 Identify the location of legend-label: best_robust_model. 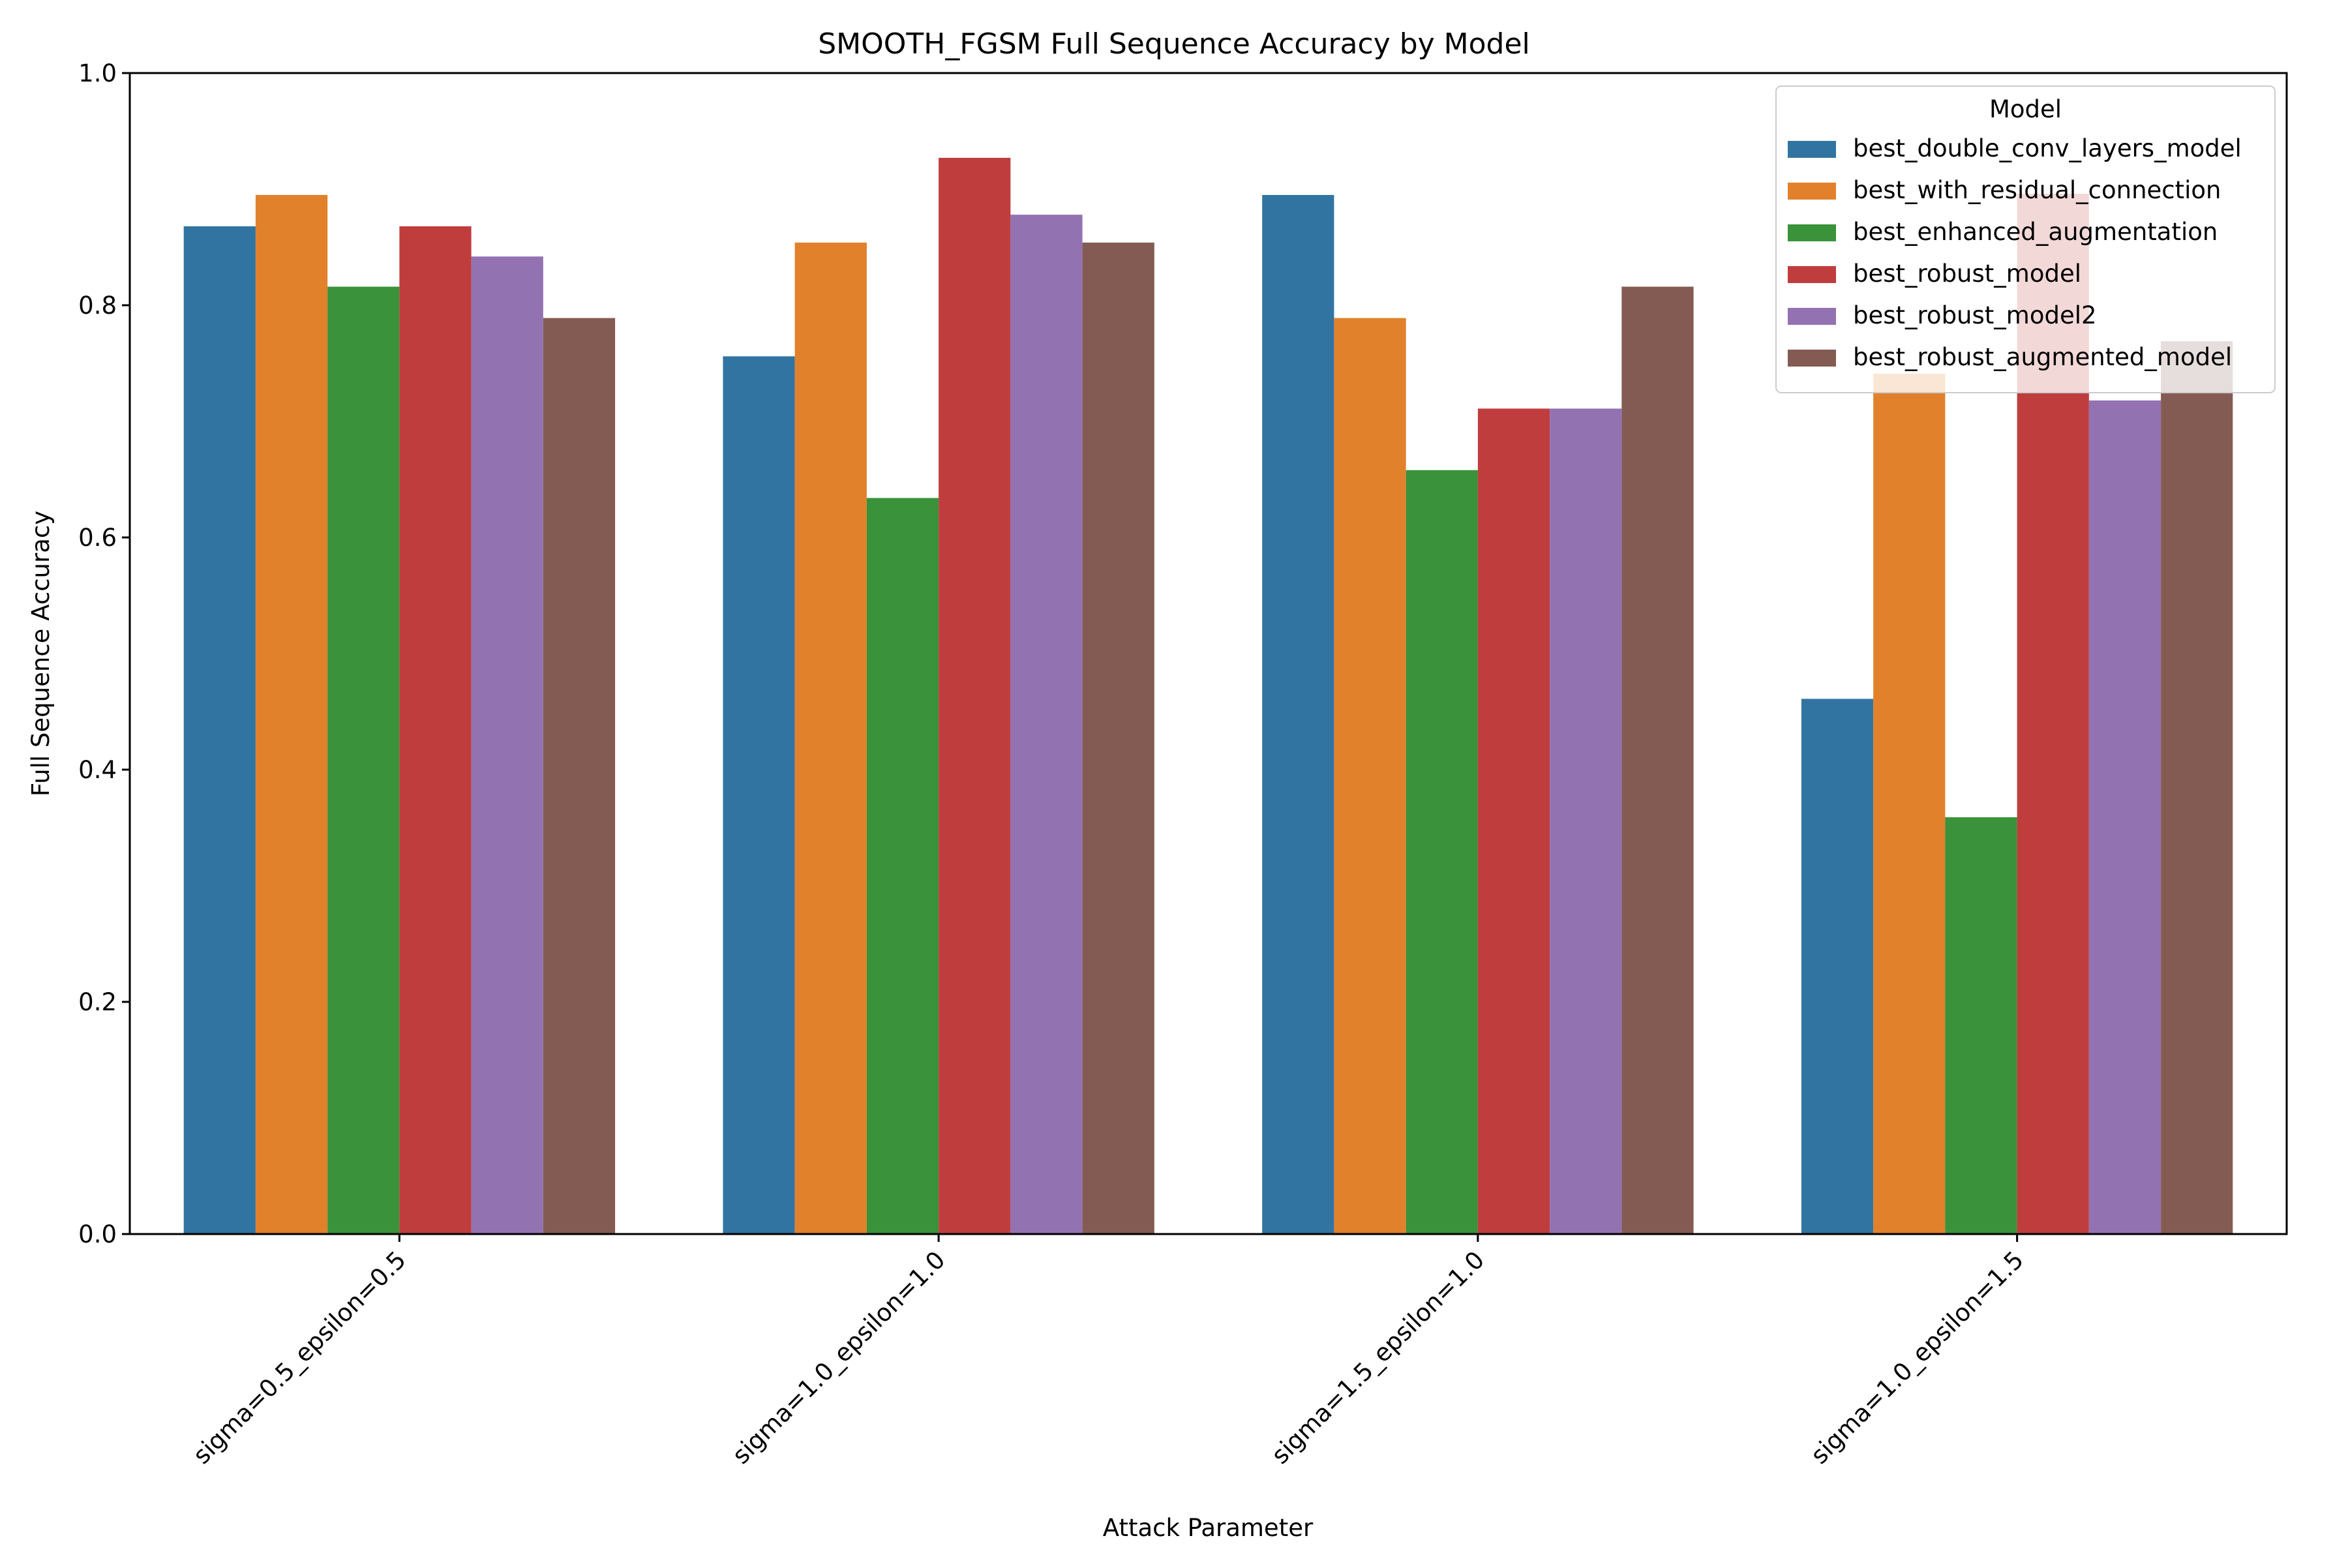
(1967, 274).